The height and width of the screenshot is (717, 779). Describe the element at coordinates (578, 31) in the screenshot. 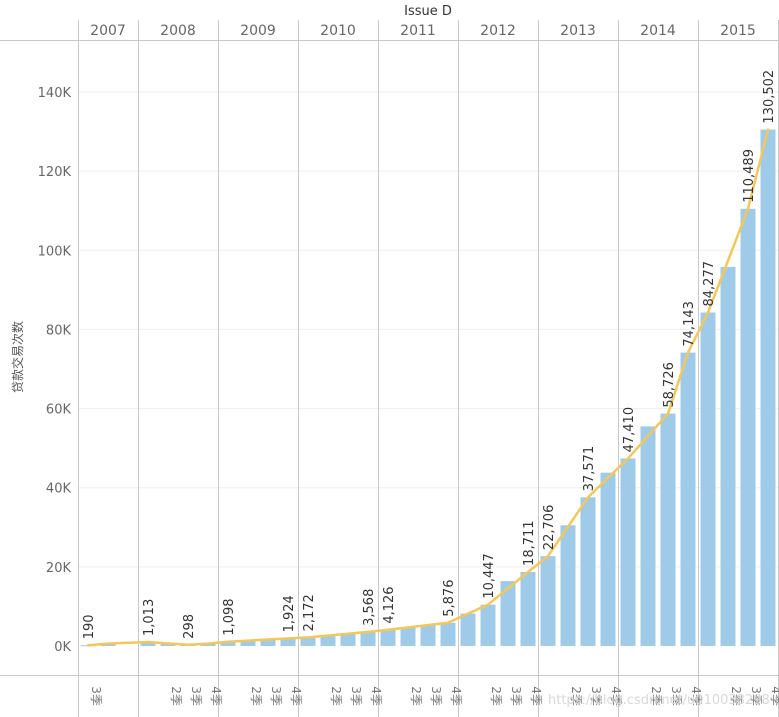

I see `year-header: 2013` at that location.